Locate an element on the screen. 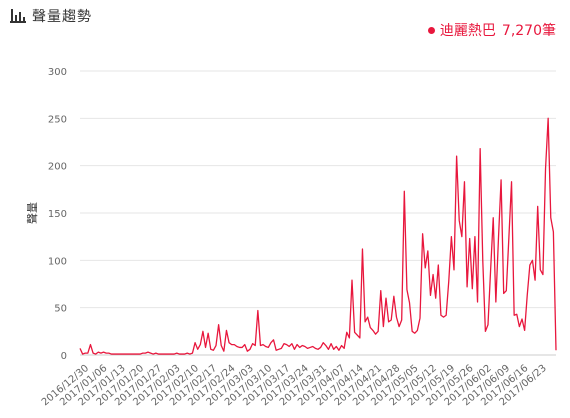 The height and width of the screenshot is (418, 570). panel-title: 聲量趨勢 is located at coordinates (62, 17).